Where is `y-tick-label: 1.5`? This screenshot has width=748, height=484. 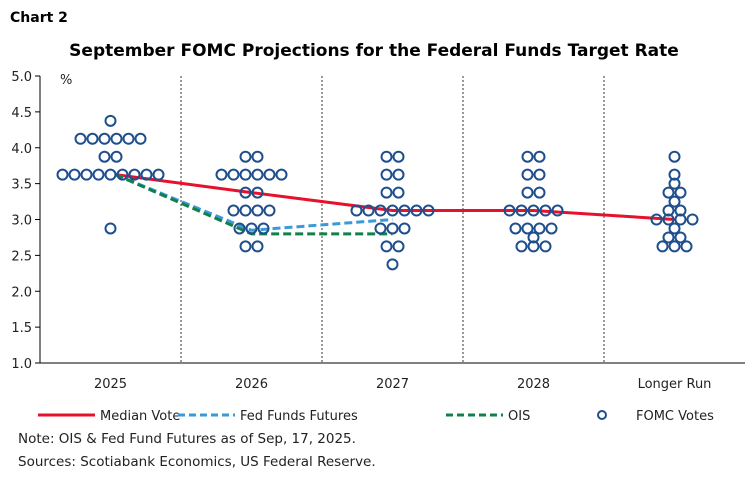
y-tick-label: 1.5 is located at coordinates (21, 328).